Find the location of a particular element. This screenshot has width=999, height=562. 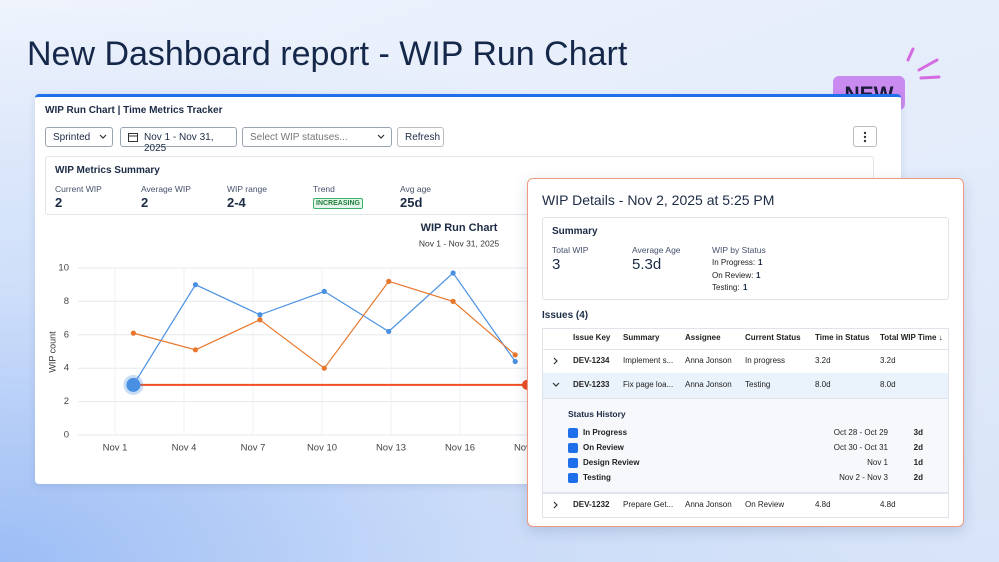

x-tick-label: Nov 10 is located at coordinates (322, 448).